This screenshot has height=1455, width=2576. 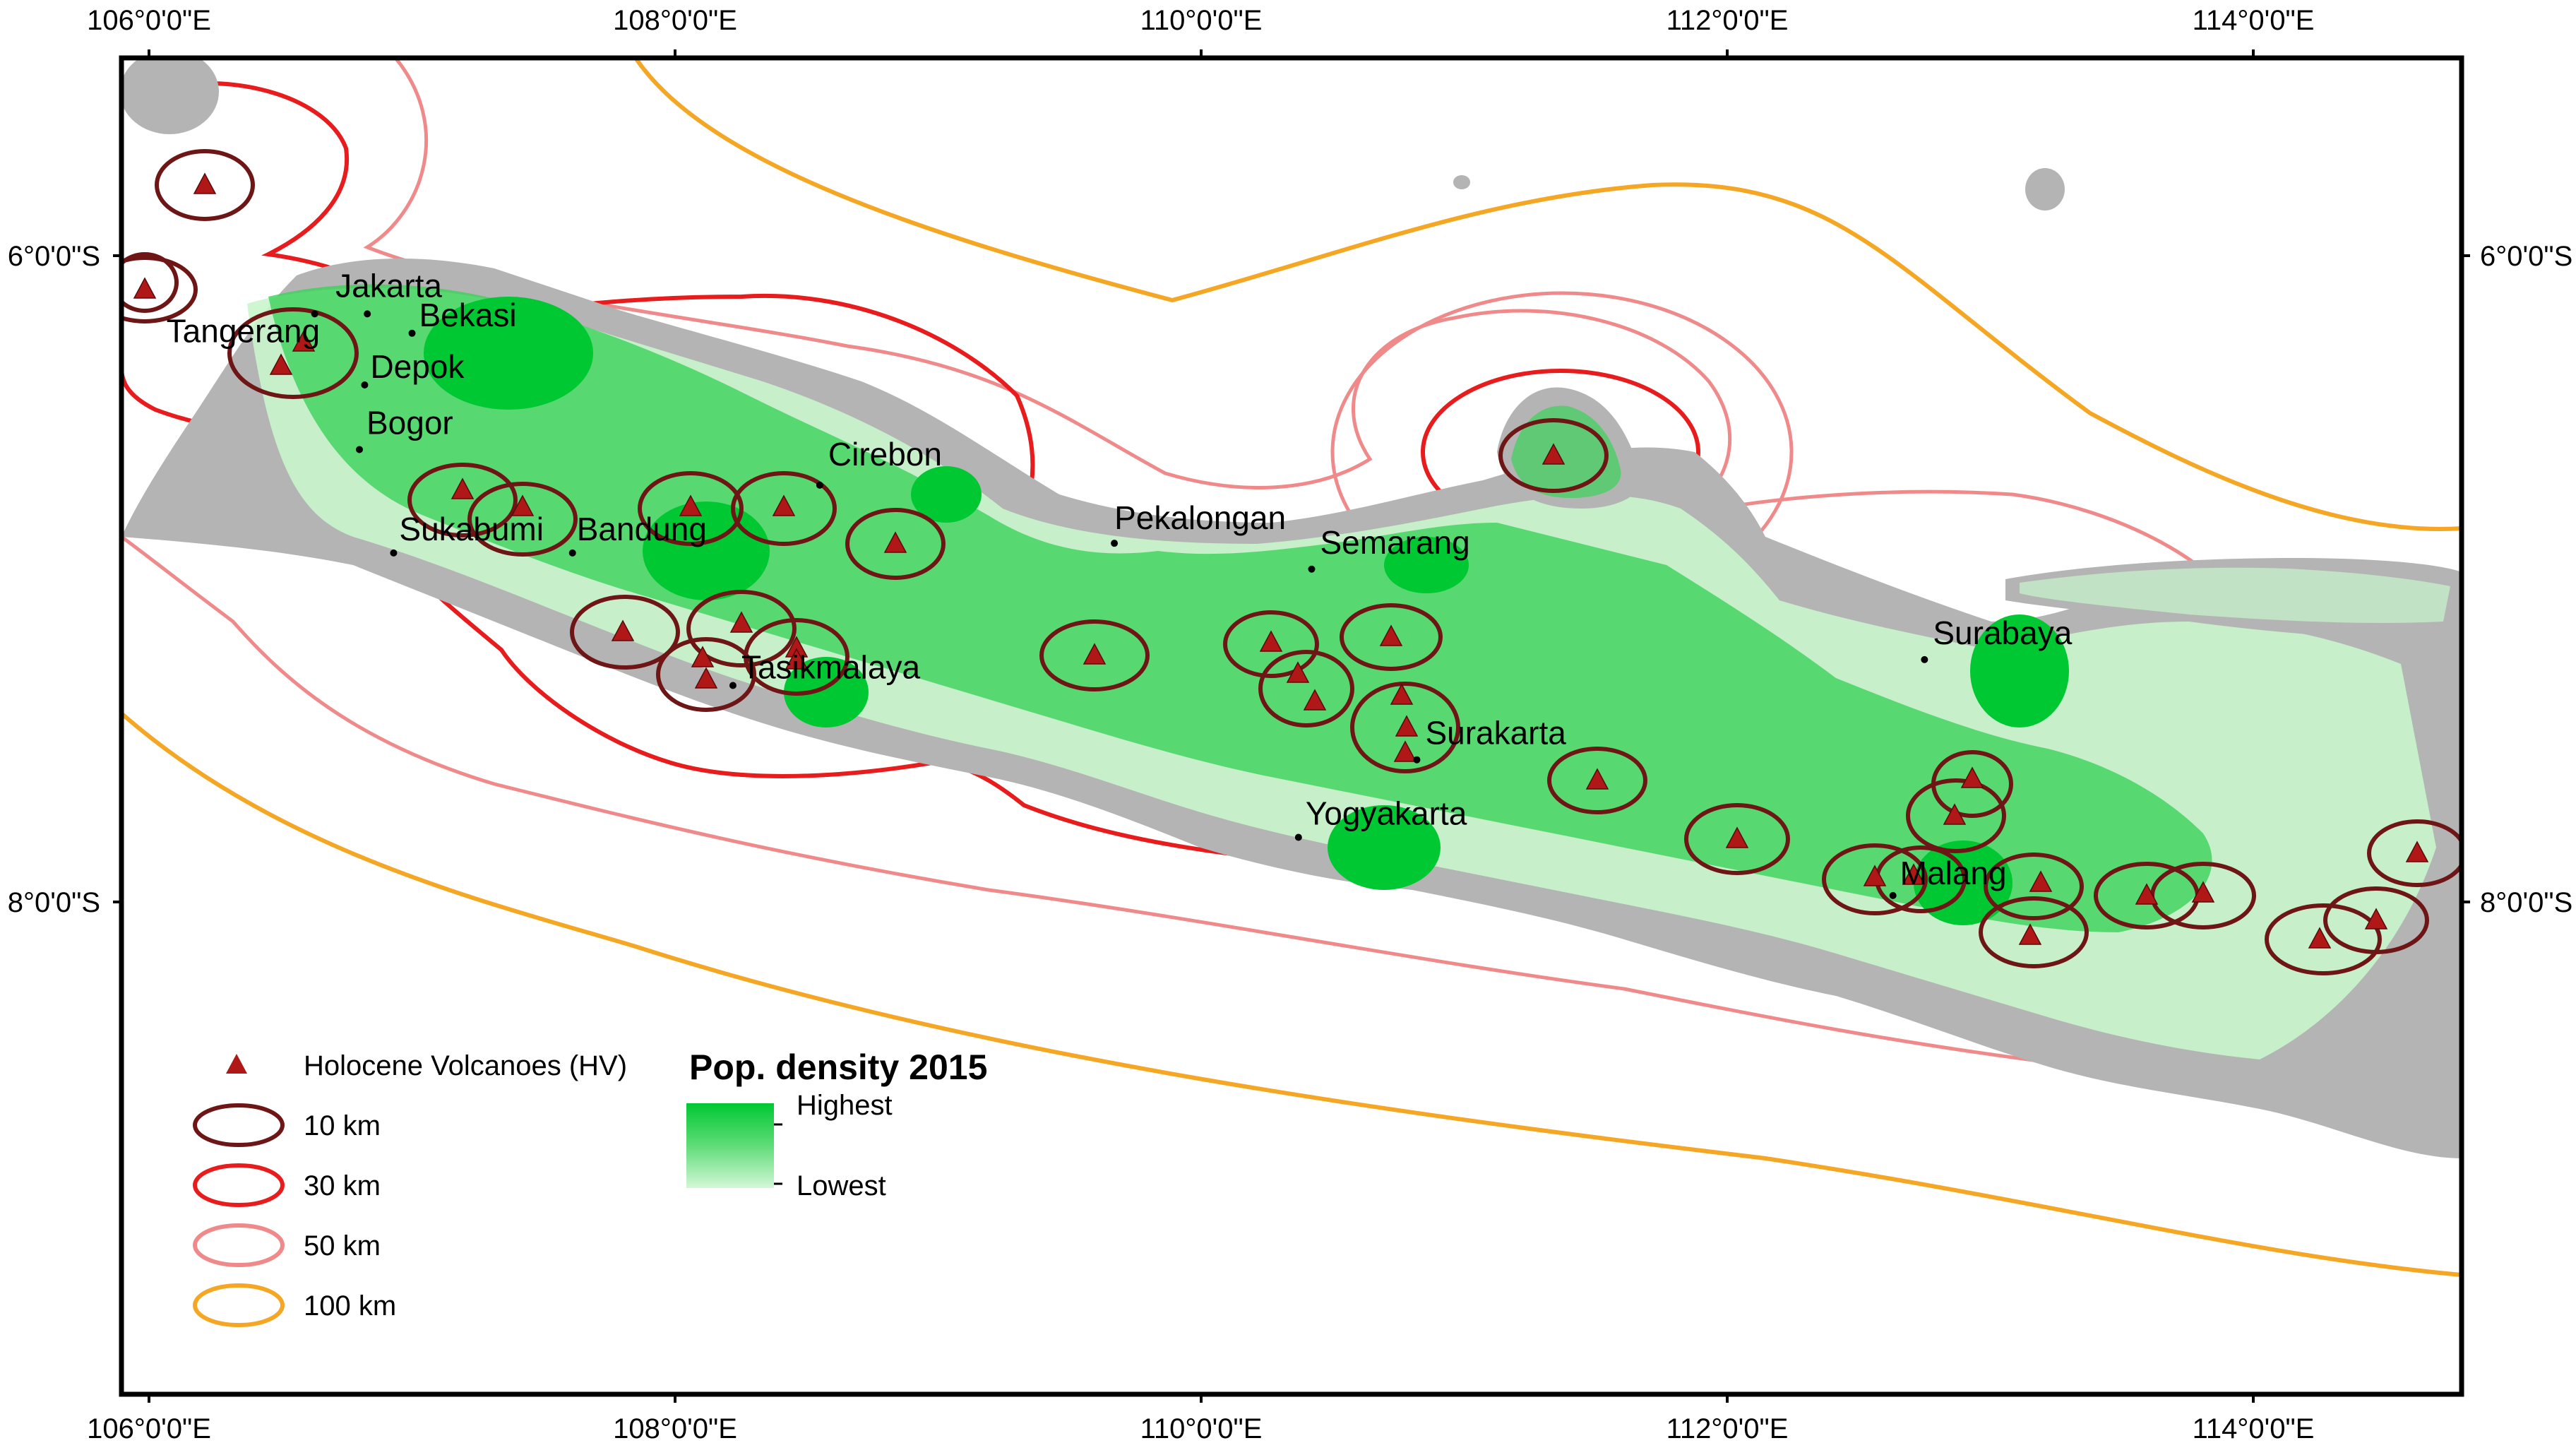 What do you see at coordinates (2019, 671) in the screenshot?
I see `pop-hotspot-surabaya` at bounding box center [2019, 671].